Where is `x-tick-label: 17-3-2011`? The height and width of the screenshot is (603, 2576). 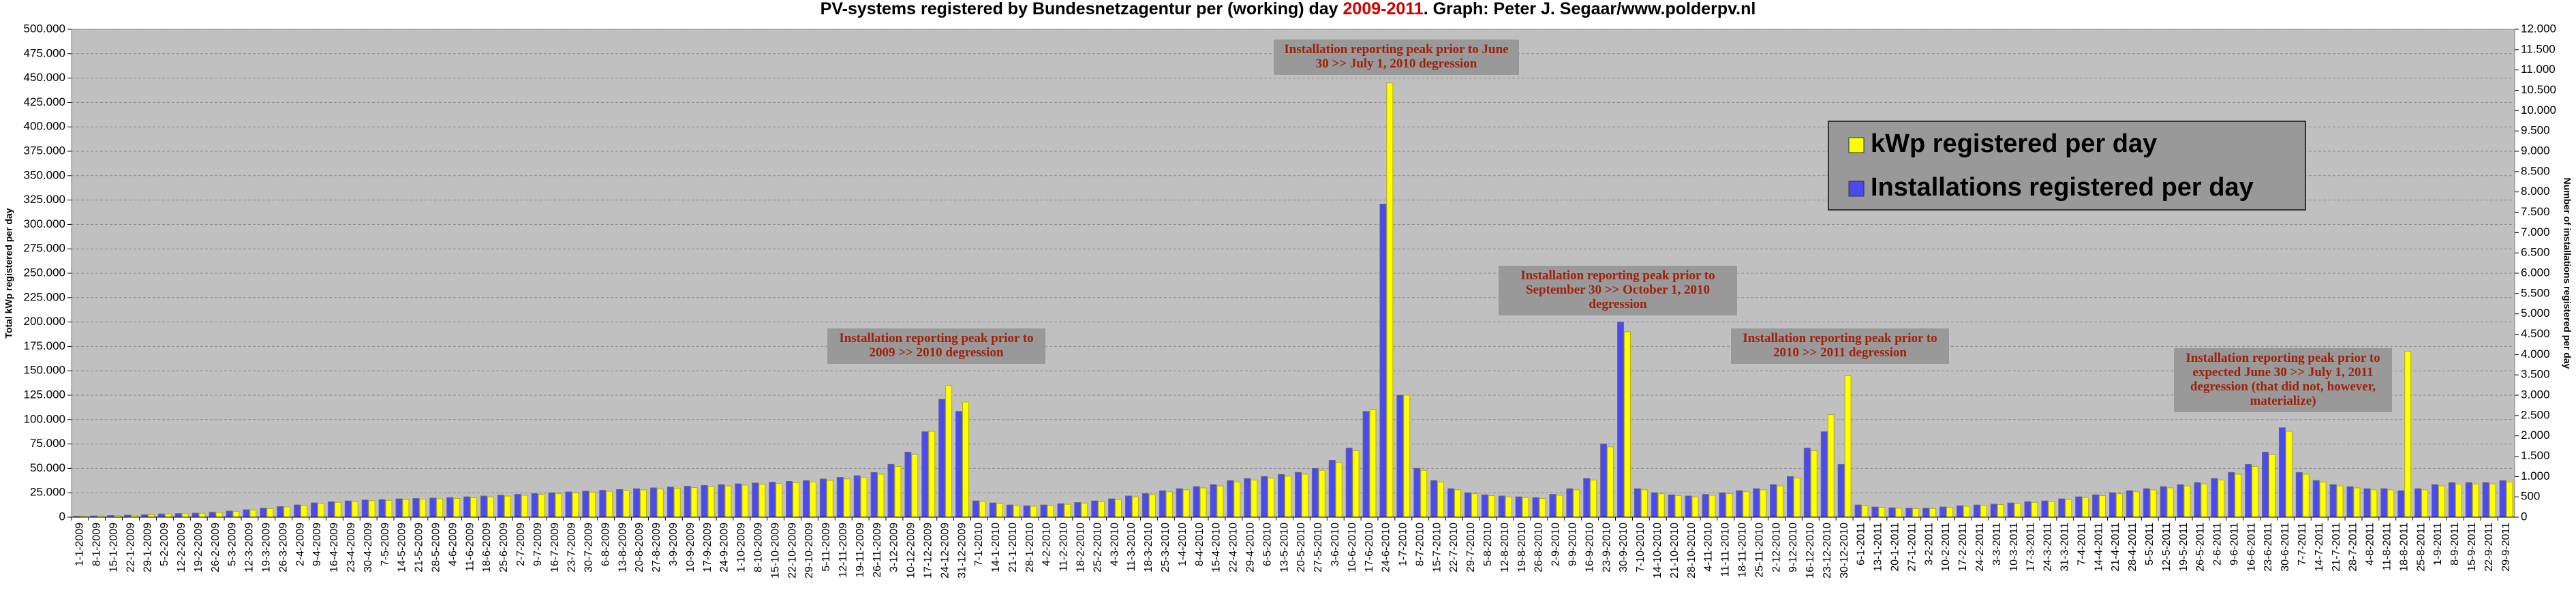 x-tick-label: 17-3-2011 is located at coordinates (2031, 548).